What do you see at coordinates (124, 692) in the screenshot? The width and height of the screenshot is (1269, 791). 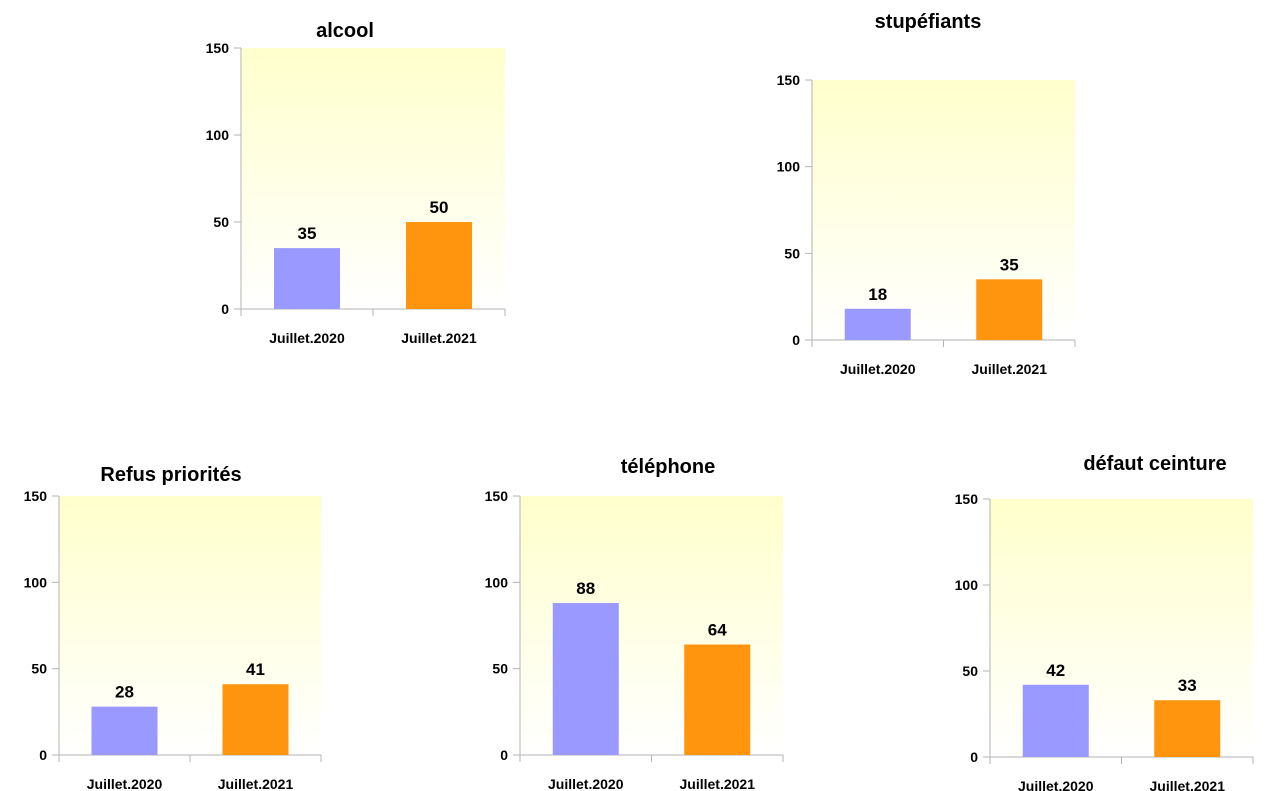 I see `data-label: 28` at bounding box center [124, 692].